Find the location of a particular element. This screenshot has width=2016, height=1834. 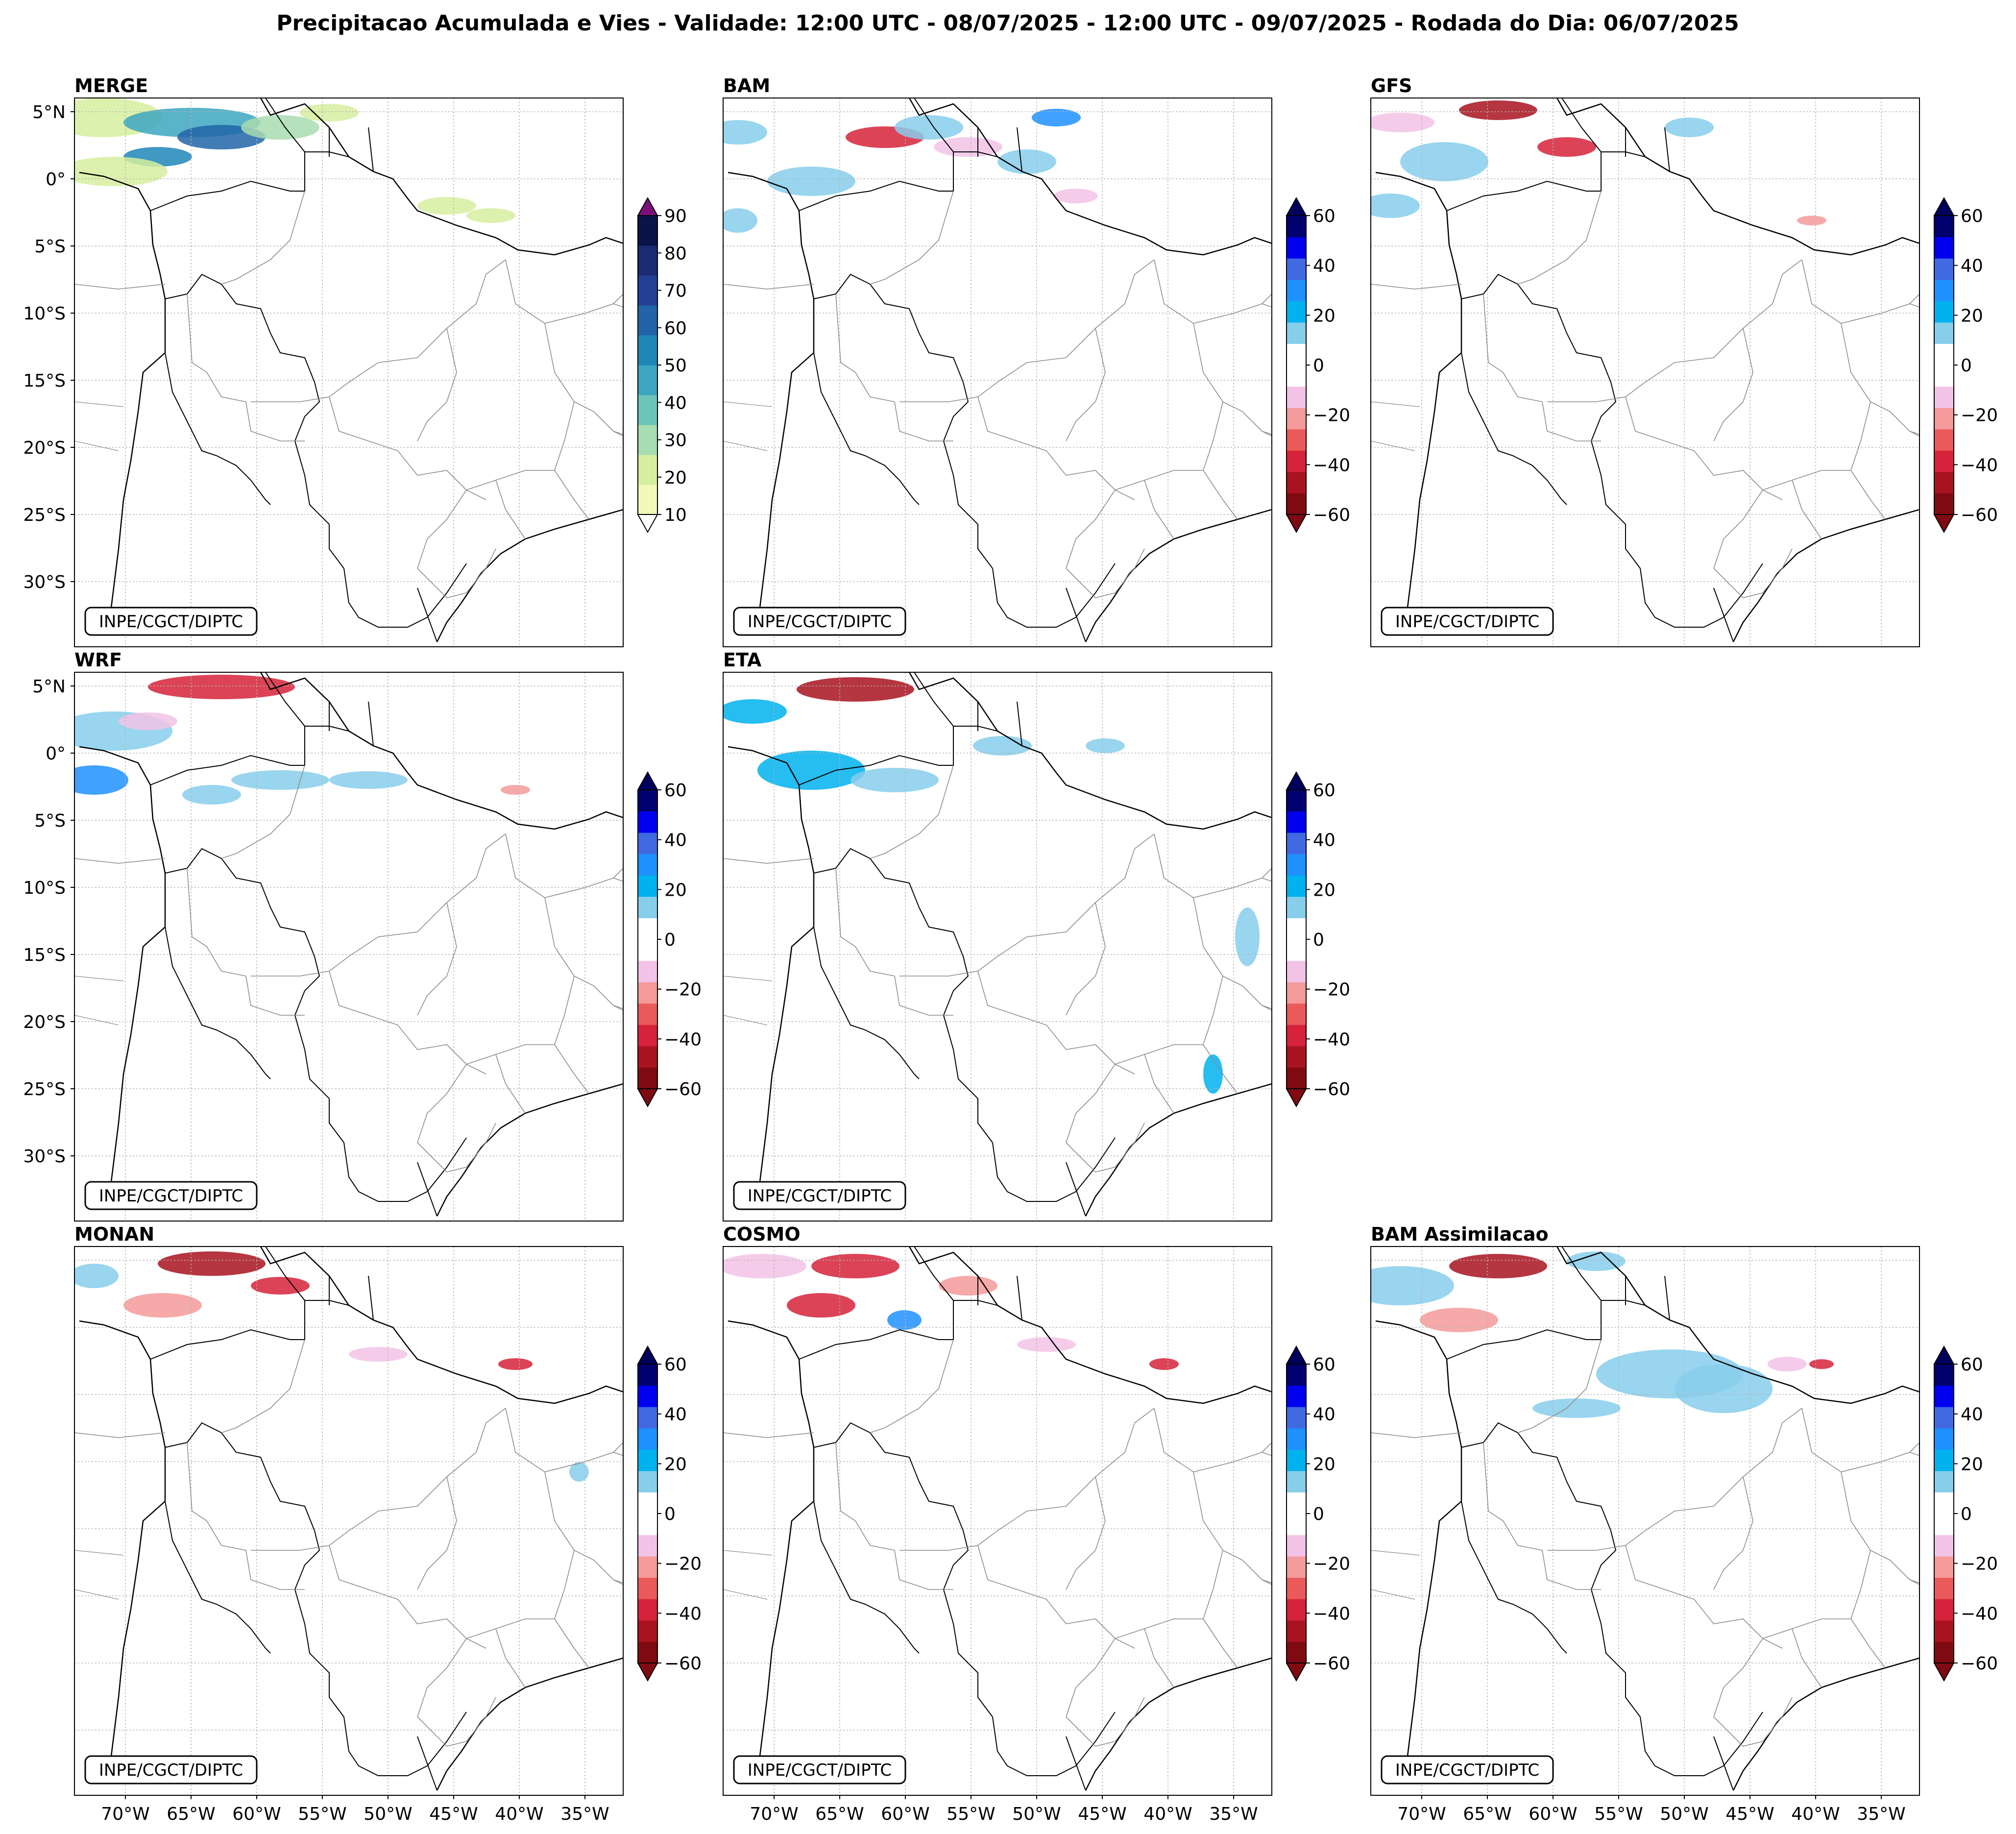

lat-tick-label: 15°S is located at coordinates (44, 955).